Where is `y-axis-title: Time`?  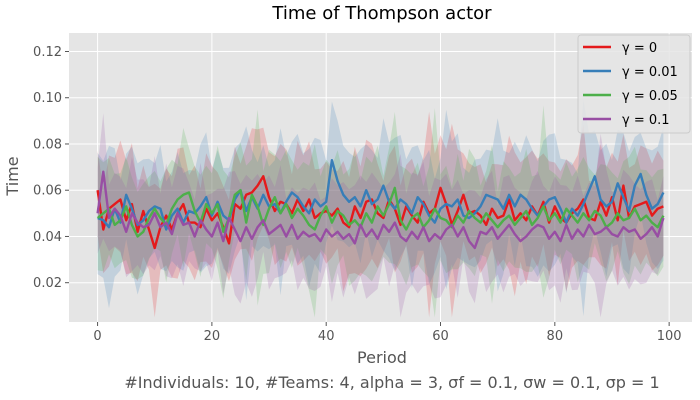 y-axis-title: Time is located at coordinates (12, 176).